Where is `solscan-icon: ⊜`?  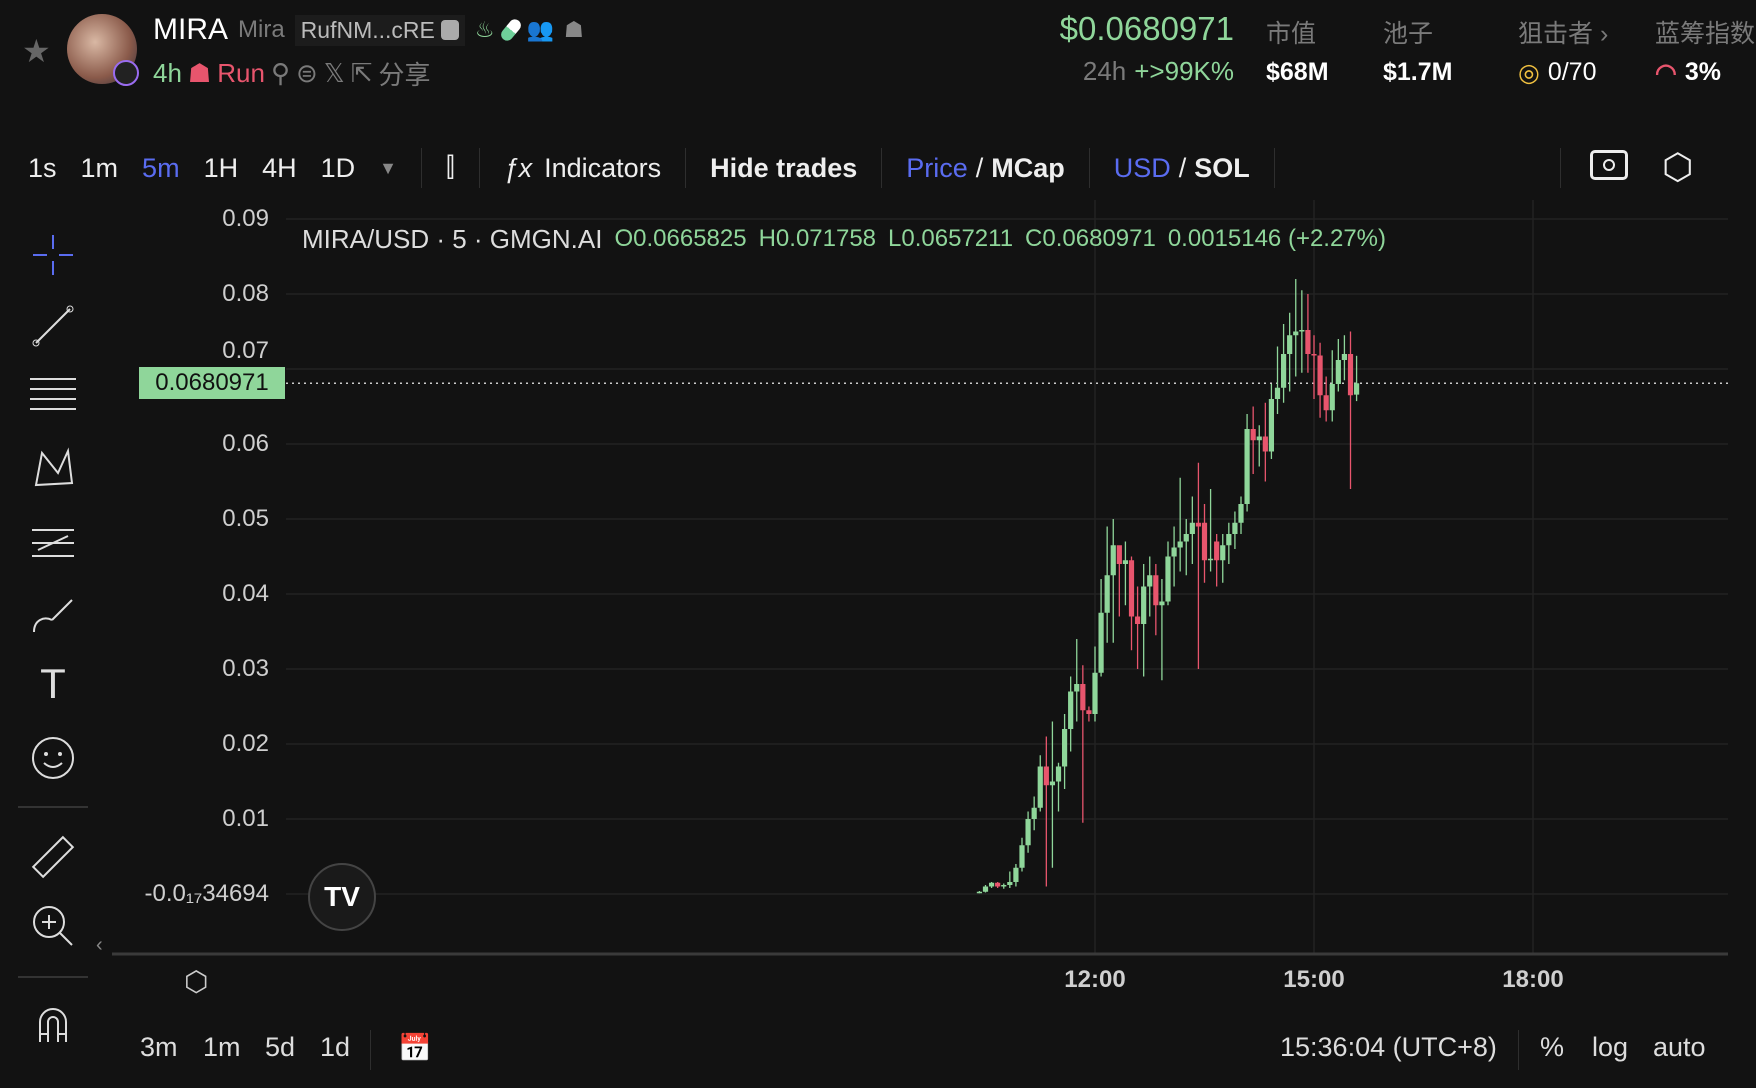 solscan-icon: ⊜ is located at coordinates (306, 72).